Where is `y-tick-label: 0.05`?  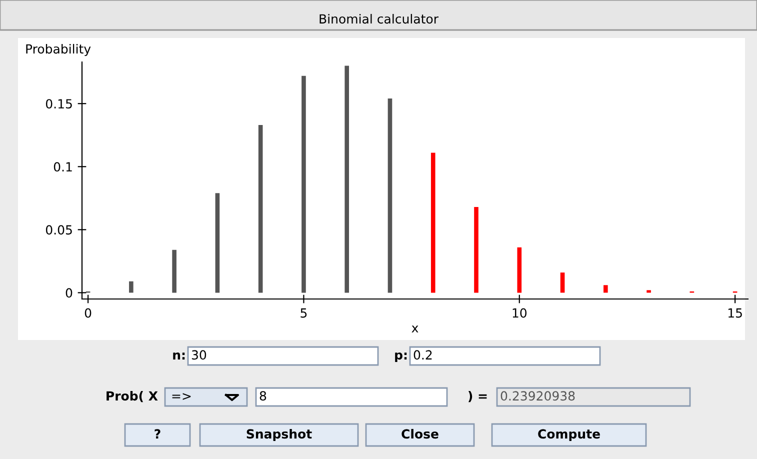 y-tick-label: 0.05 is located at coordinates (59, 230).